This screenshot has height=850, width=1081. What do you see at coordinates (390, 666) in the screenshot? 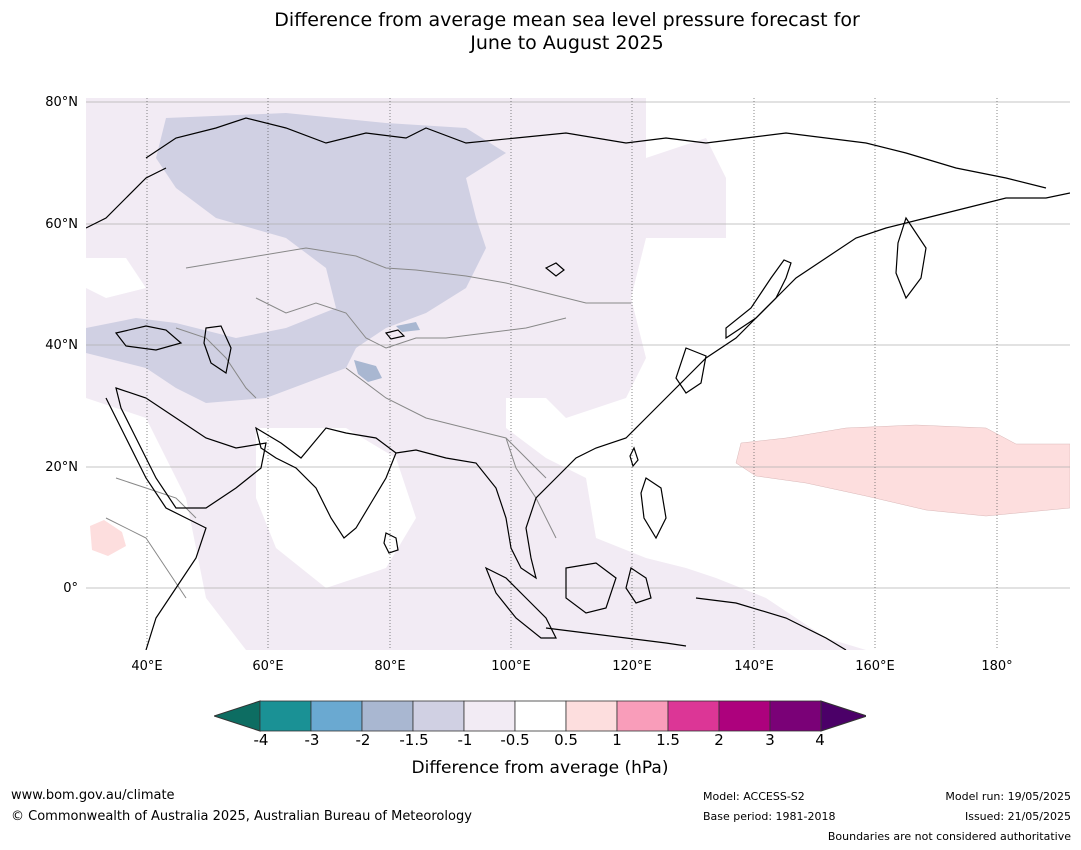
I see `lon-label-80e: 80°E` at bounding box center [390, 666].